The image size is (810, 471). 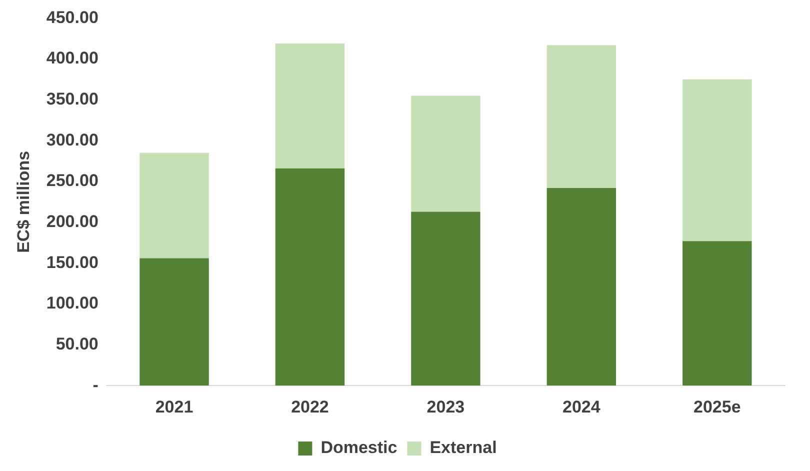 I want to click on y-tick-label: 200.00, so click(x=72, y=221).